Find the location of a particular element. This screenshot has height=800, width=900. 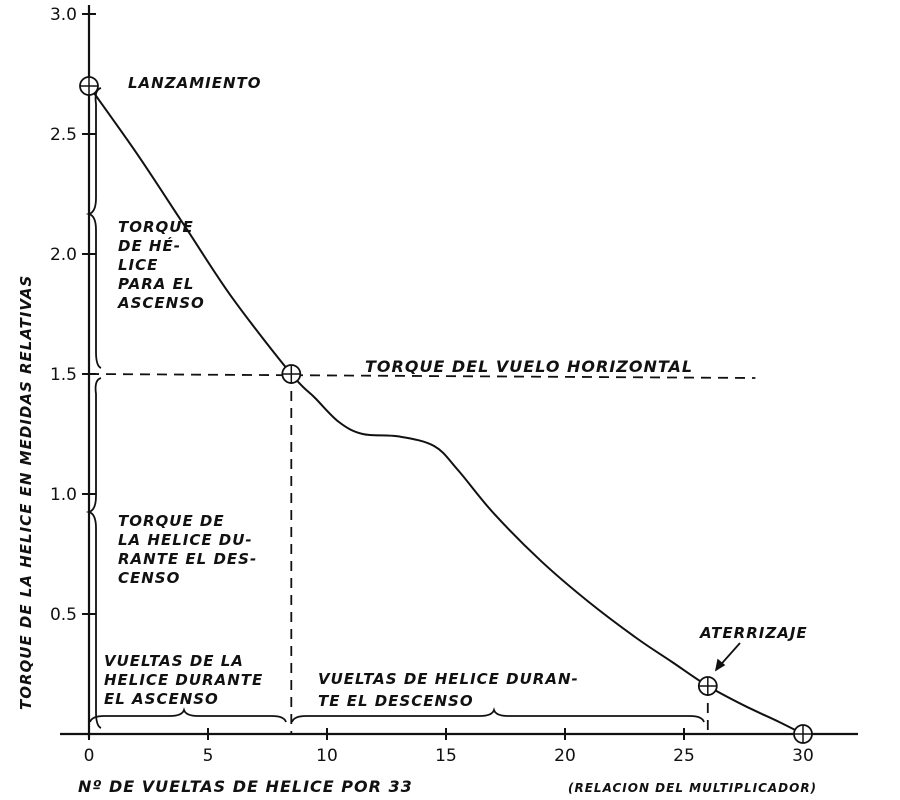

y-tick-label: 1.5 is located at coordinates (63, 375).